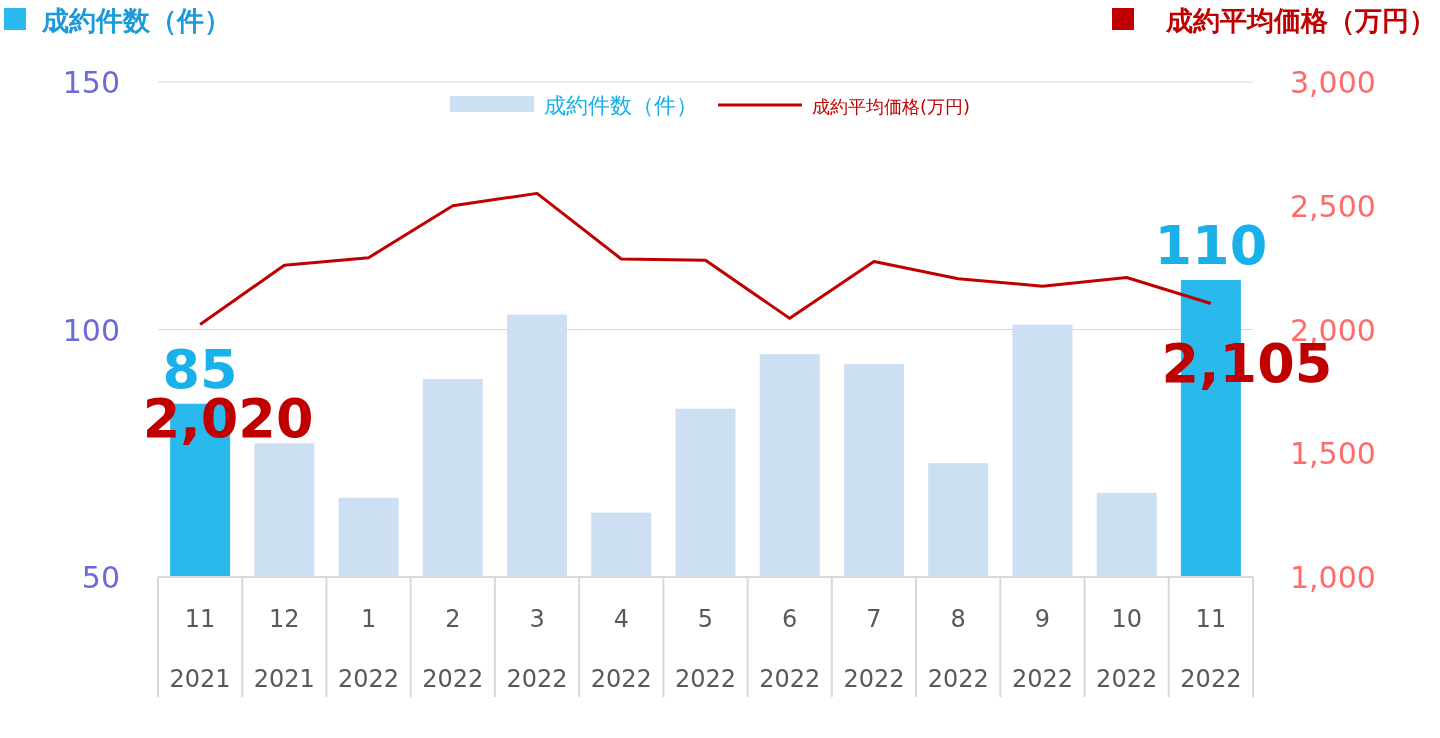 Image resolution: width=1440 pixels, height=738 pixels. I want to click on y2-tick-label: 3,000, so click(1333, 82).